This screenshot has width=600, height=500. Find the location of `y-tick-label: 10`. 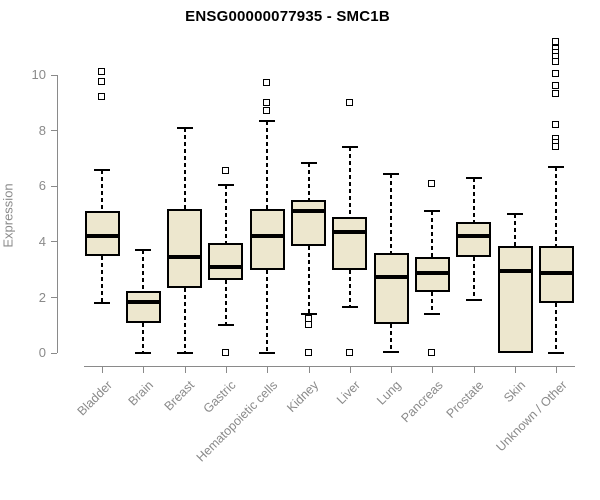

y-tick-label: 10 is located at coordinates (38, 74).